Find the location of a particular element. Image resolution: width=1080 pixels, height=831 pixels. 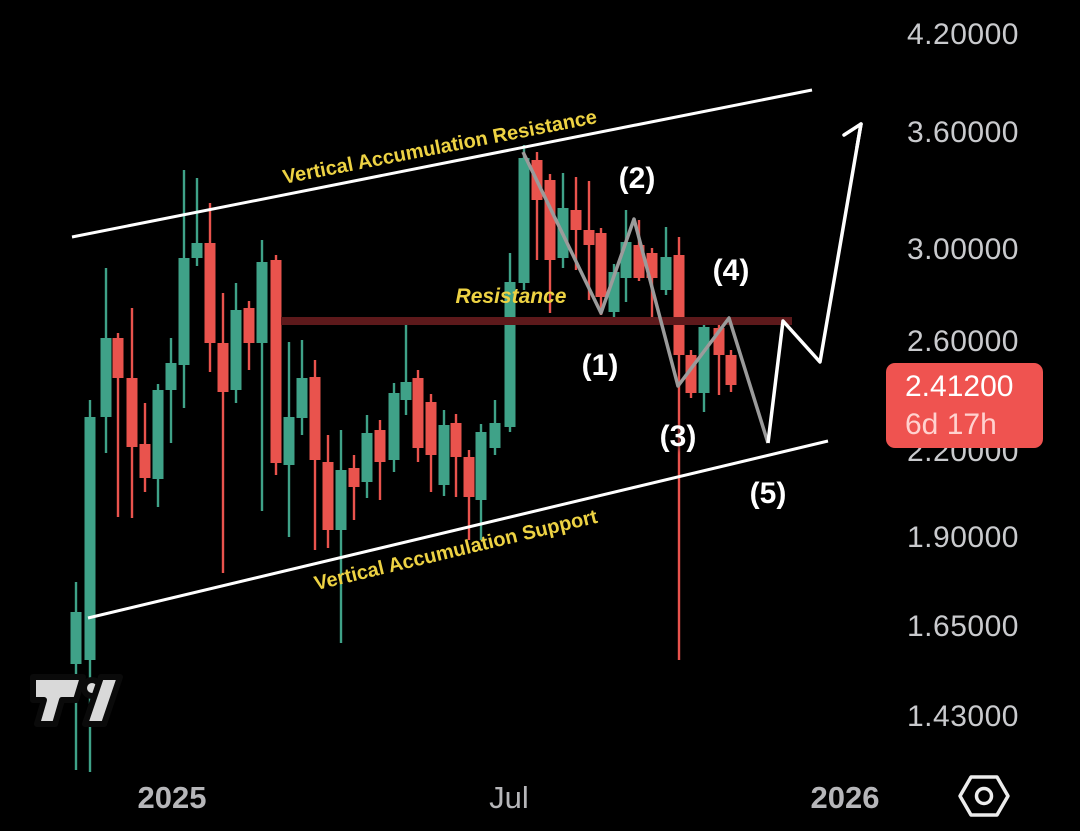

price-axis-label: 1.90000 is located at coordinates (963, 537).